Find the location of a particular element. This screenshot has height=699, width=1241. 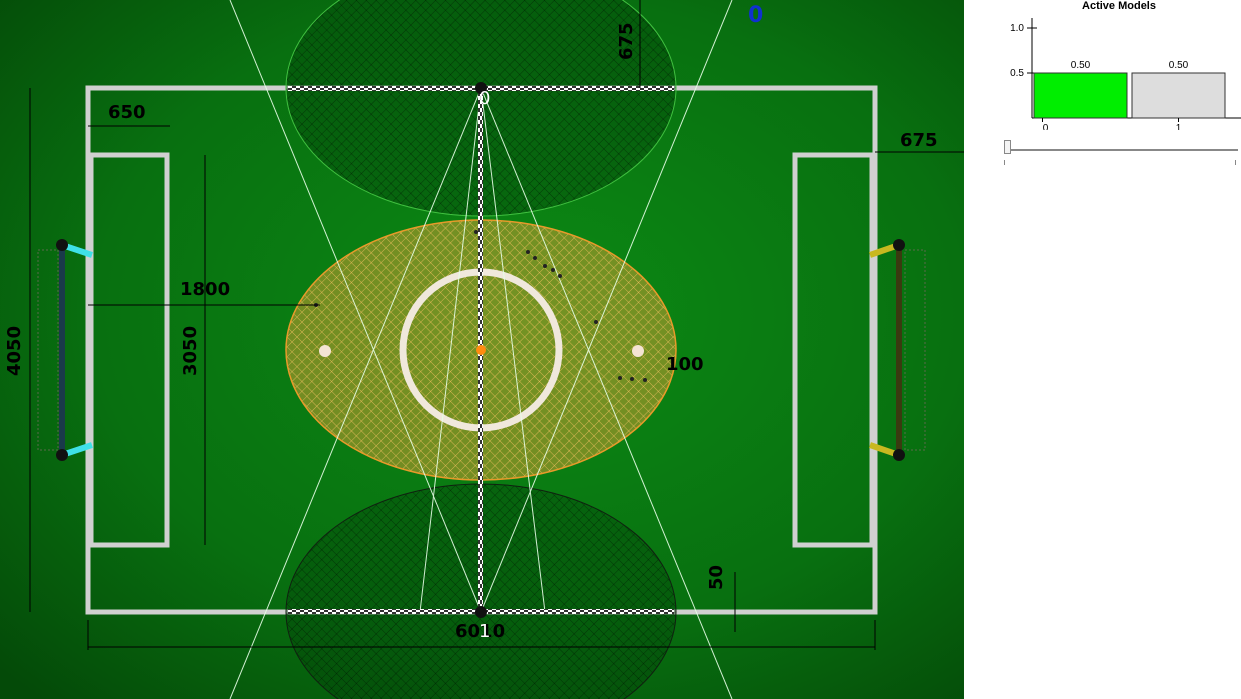

score-label: 0 is located at coordinates (755, 15).